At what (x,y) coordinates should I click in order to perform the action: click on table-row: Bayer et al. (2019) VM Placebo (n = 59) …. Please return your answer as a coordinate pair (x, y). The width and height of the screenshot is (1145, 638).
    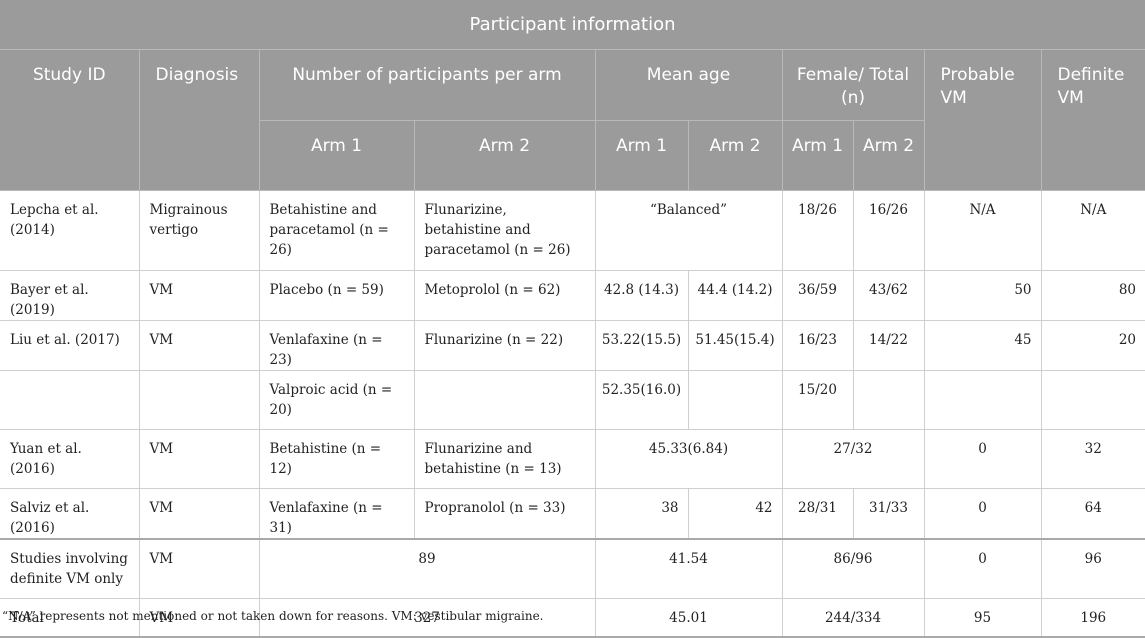
    Looking at the image, I should click on (572, 295).